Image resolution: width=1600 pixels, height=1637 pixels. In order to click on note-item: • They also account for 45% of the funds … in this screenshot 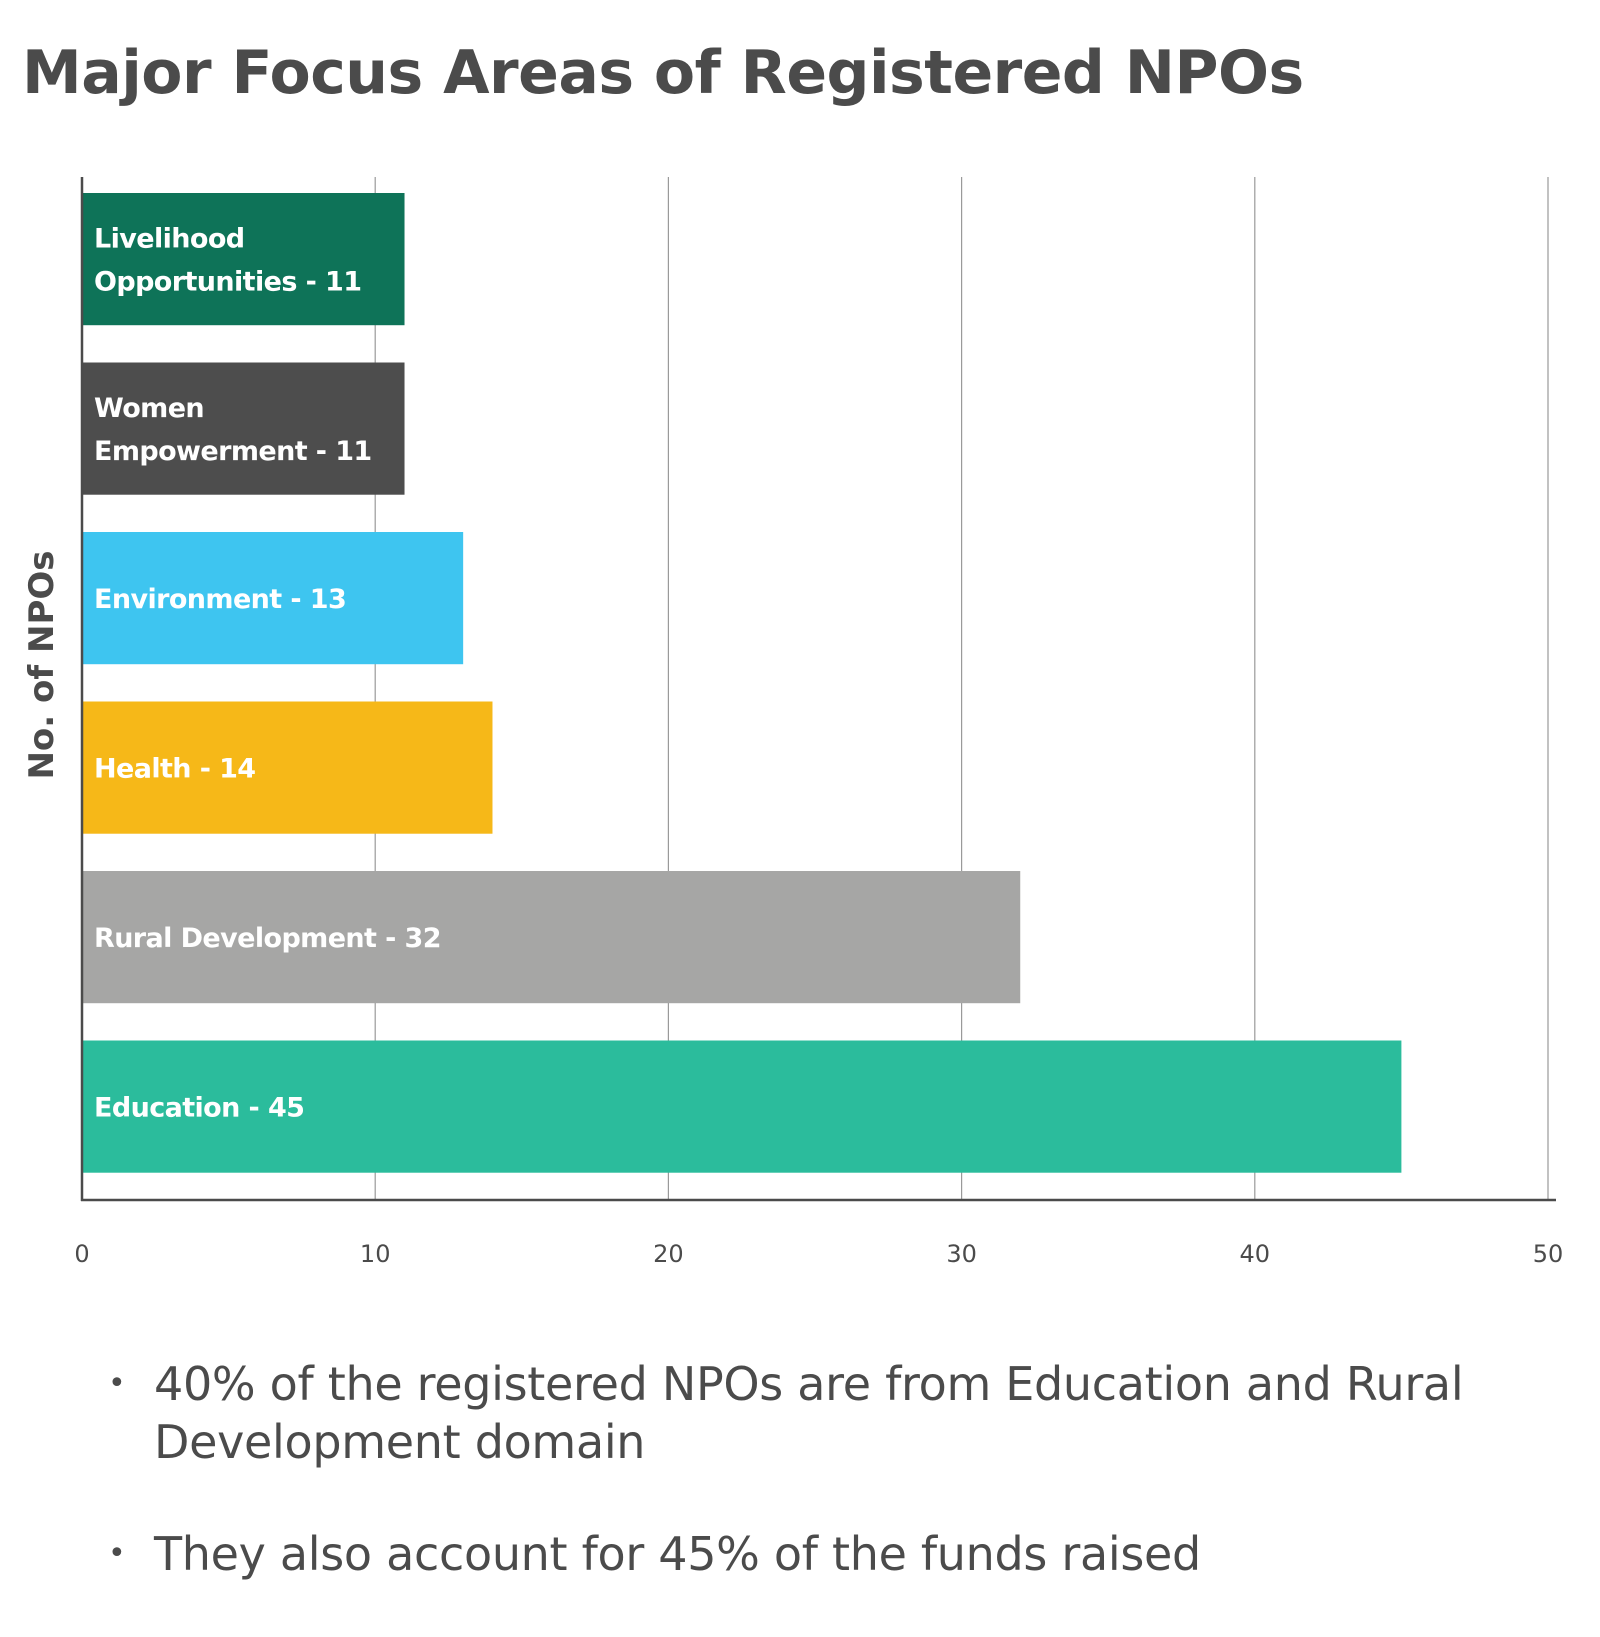, I will do `click(840, 1554)`.